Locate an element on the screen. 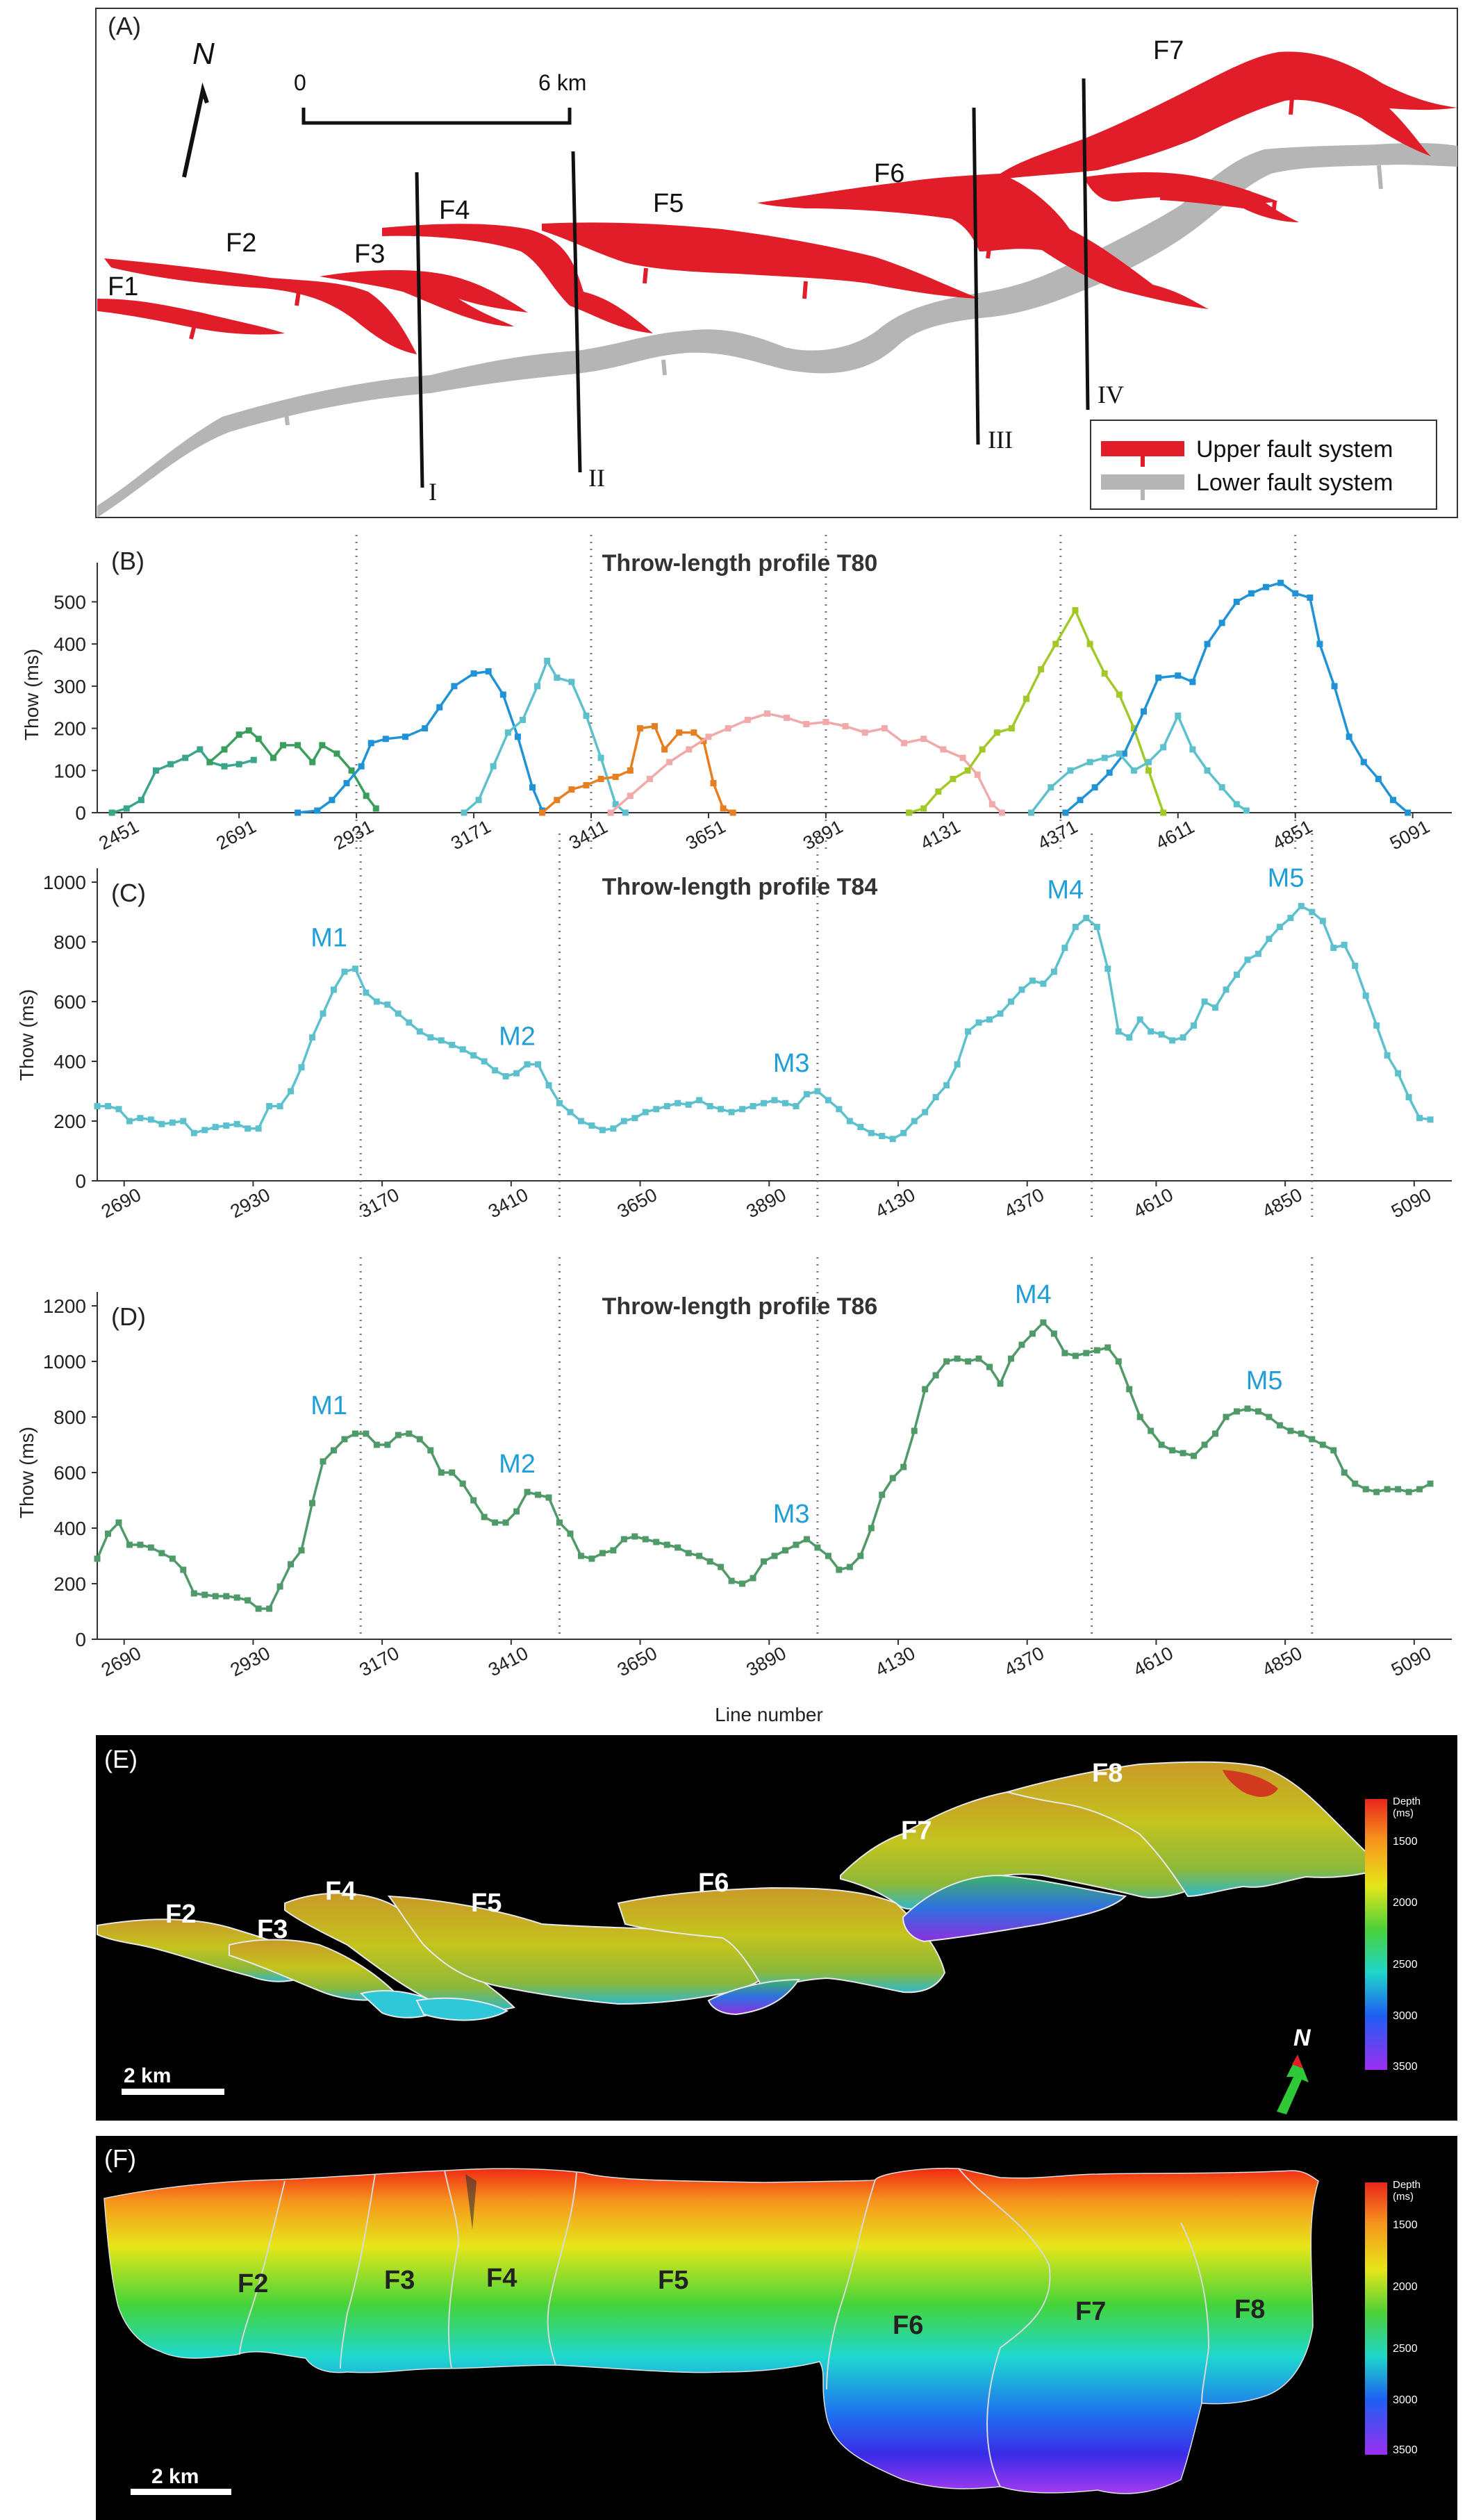 Image resolution: width=1465 pixels, height=2520 pixels. fault-label-f2: F2 is located at coordinates (241, 243).